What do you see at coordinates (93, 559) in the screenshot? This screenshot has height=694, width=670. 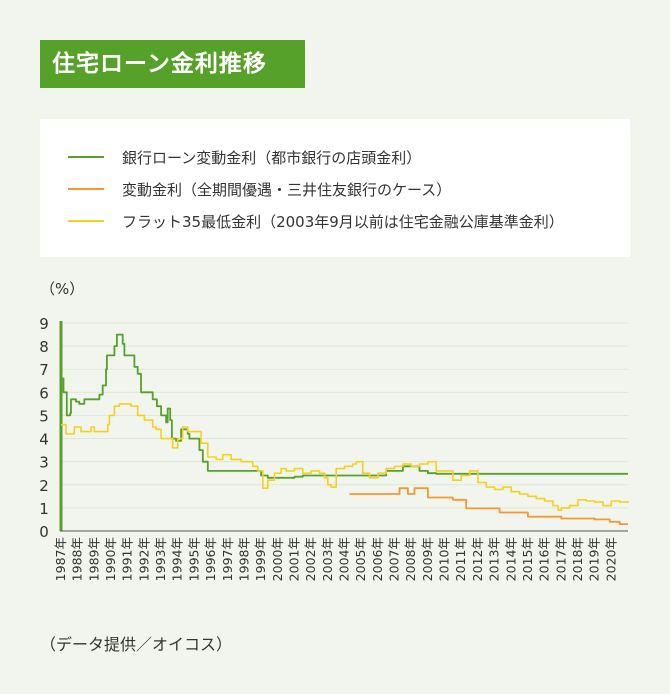 I see `x-tick-label: 1989年` at bounding box center [93, 559].